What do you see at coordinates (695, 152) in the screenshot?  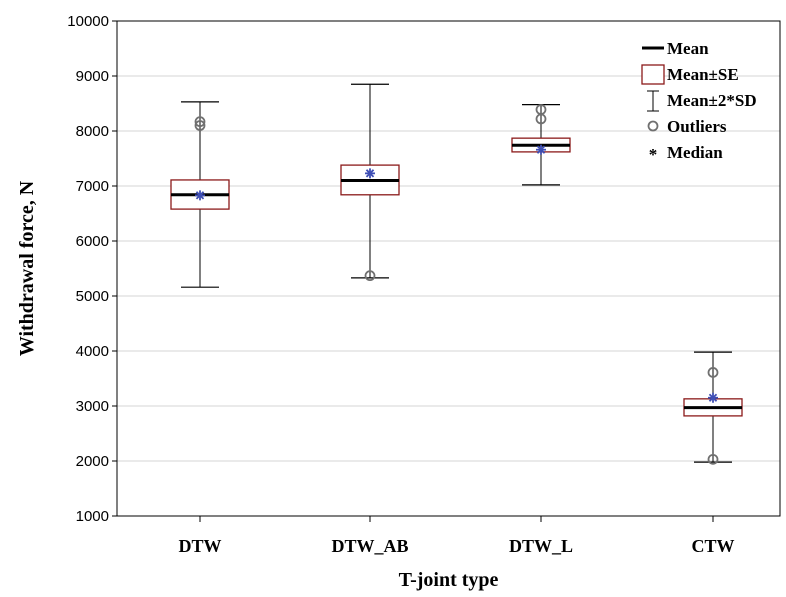 I see `legend-label: Median` at bounding box center [695, 152].